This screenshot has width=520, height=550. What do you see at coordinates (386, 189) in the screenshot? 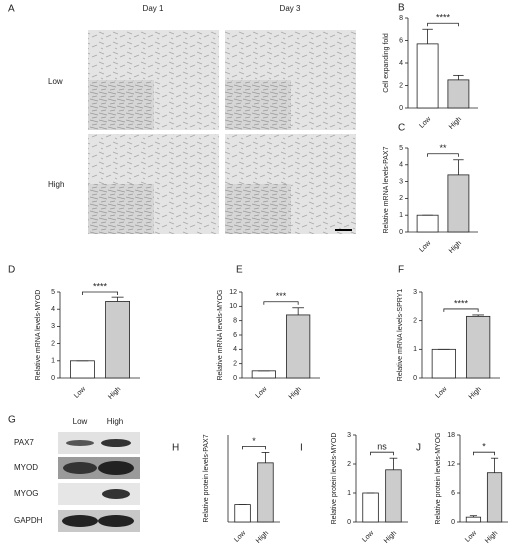
I see `y-axis-label: Relative mRNA levels-PAX7` at bounding box center [386, 189].